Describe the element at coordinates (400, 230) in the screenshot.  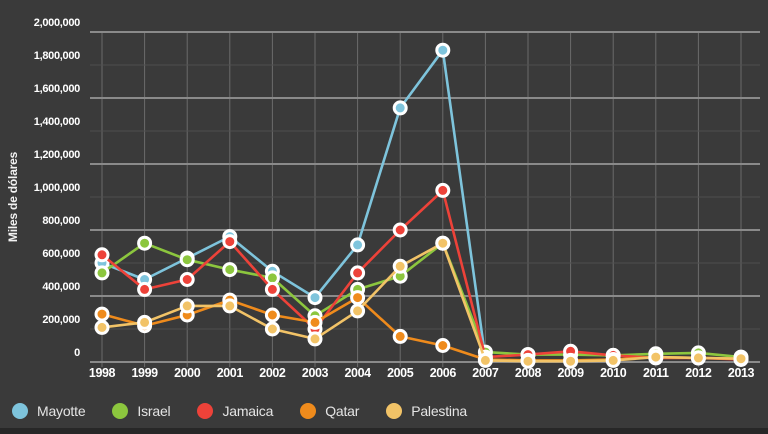
I see `point-jamaica-2005` at that location.